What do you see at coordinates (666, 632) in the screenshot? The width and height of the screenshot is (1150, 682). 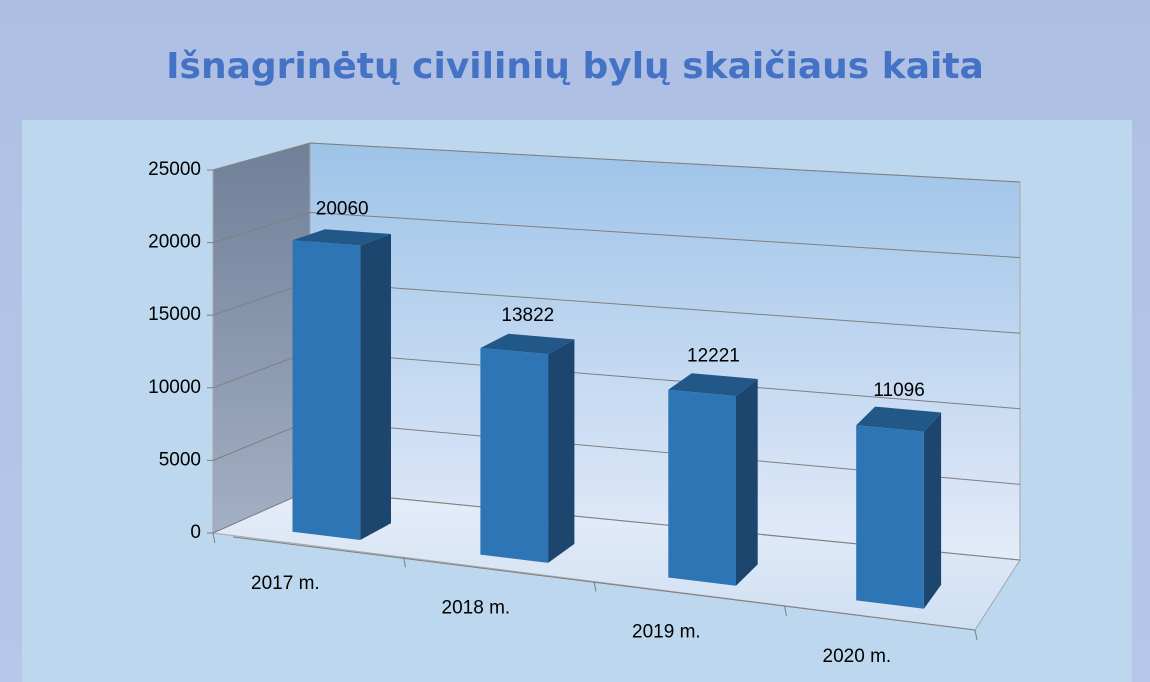 I see `x-tick-label: 2019 m.` at bounding box center [666, 632].